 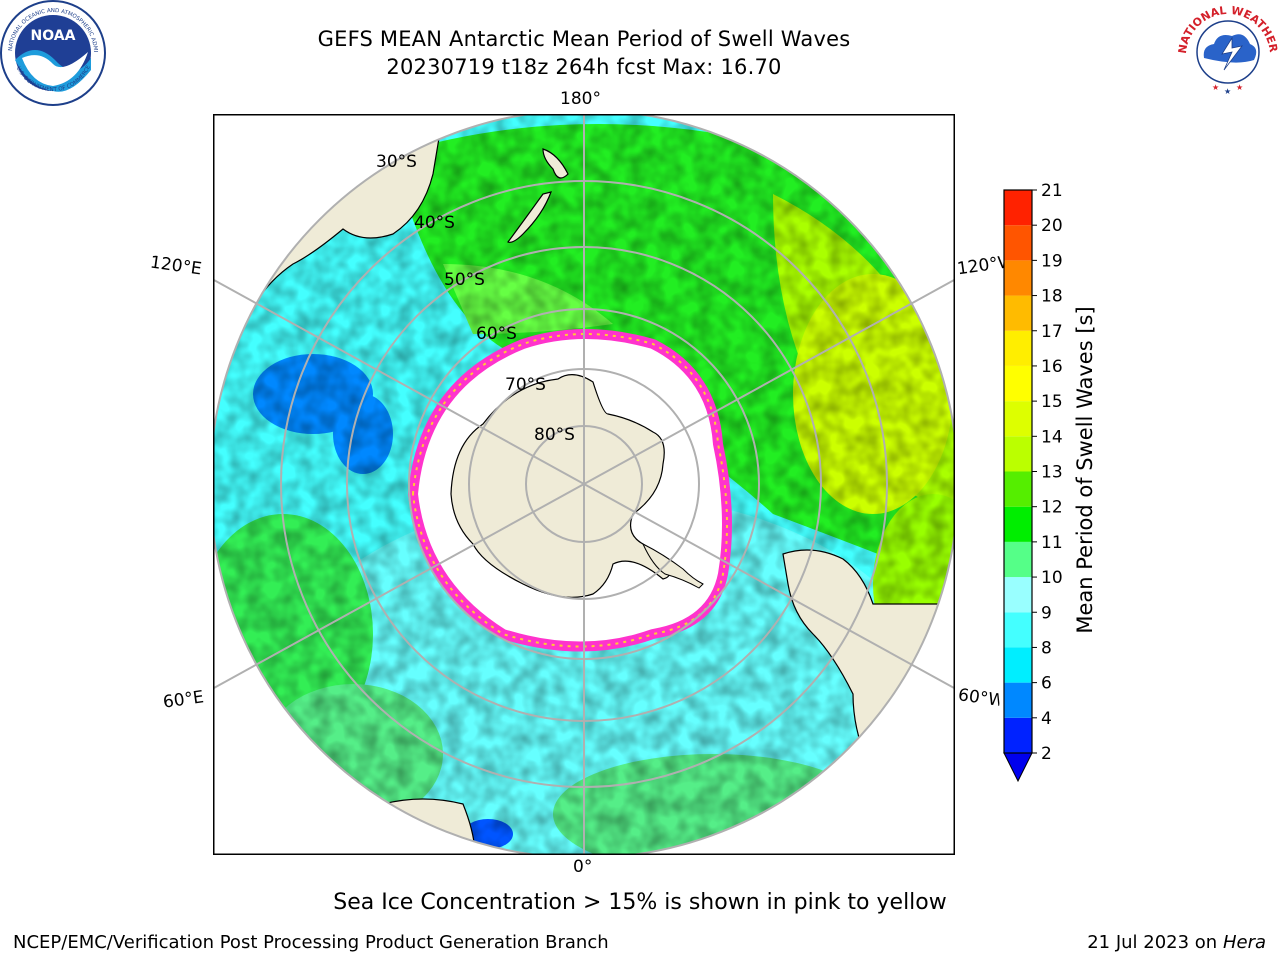 What do you see at coordinates (1018, 767) in the screenshot?
I see `colorbar-under-arrow` at bounding box center [1018, 767].